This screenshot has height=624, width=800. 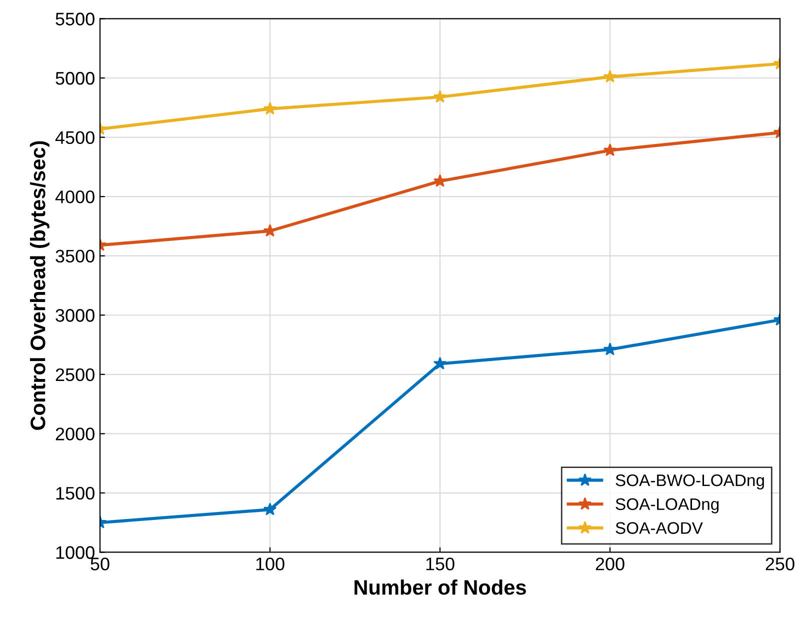 I want to click on legend-label: SOA-BWO-LOADng, so click(x=690, y=482).